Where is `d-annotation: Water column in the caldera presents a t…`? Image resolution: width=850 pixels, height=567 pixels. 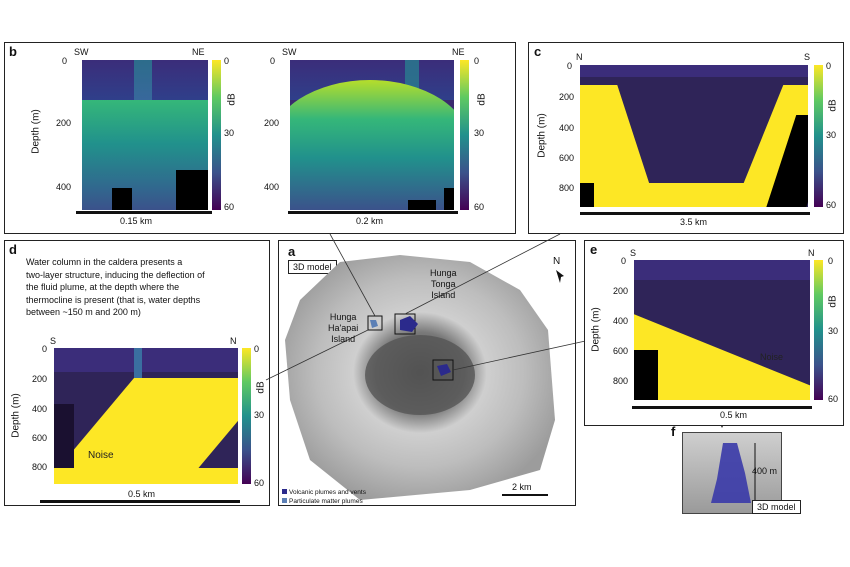 d-annotation: Water column in the caldera presents a t… is located at coordinates (115, 287).